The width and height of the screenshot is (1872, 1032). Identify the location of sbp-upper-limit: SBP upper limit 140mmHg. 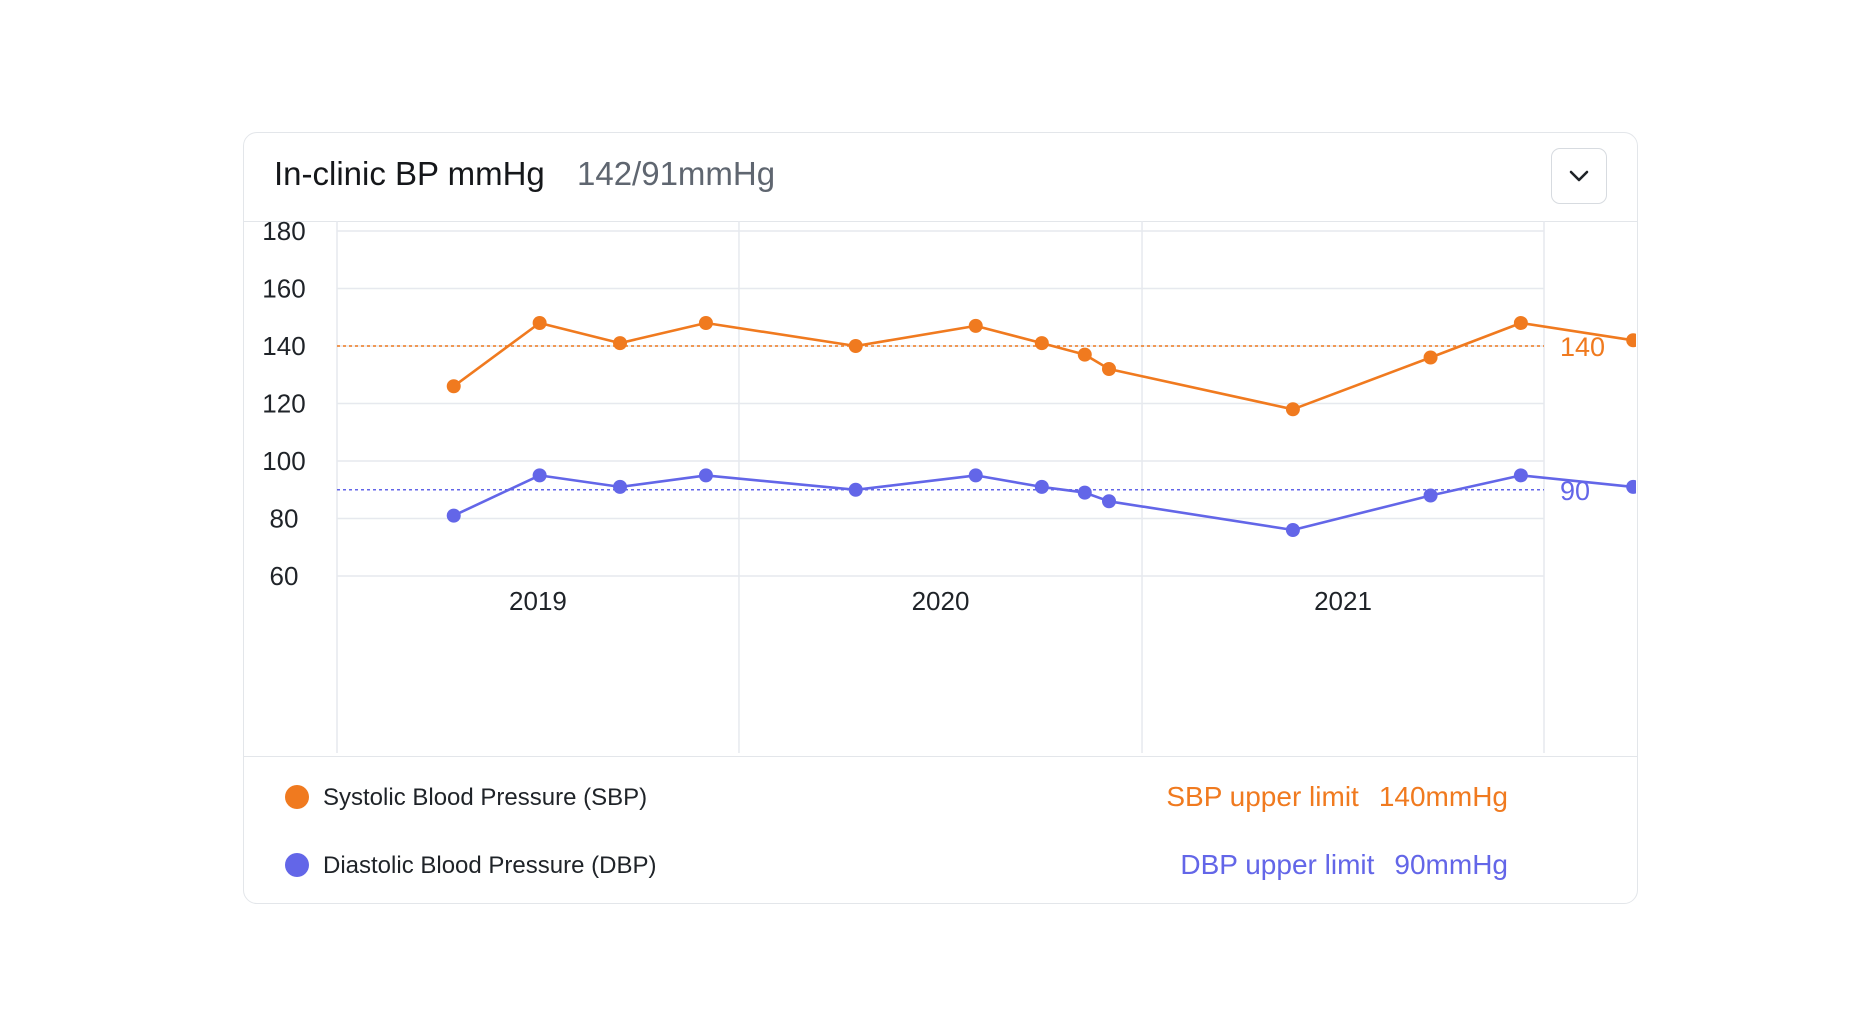
(1337, 797).